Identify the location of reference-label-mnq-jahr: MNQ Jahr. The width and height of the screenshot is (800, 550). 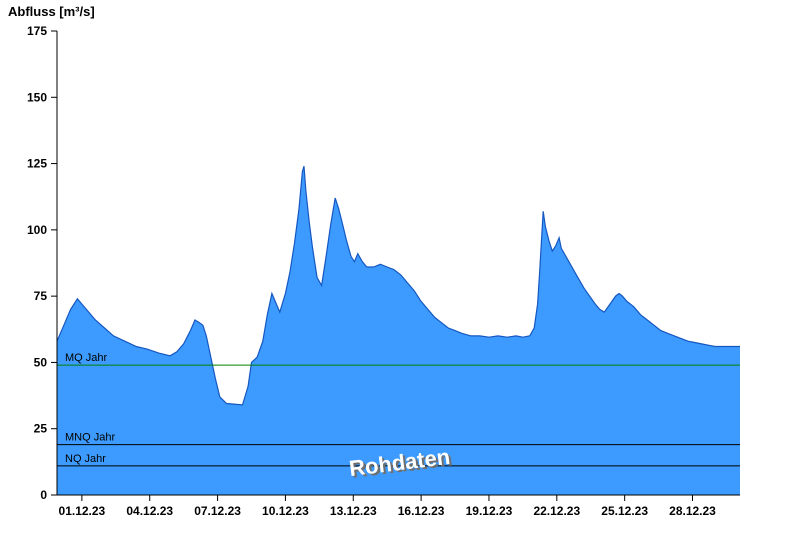
(90, 438).